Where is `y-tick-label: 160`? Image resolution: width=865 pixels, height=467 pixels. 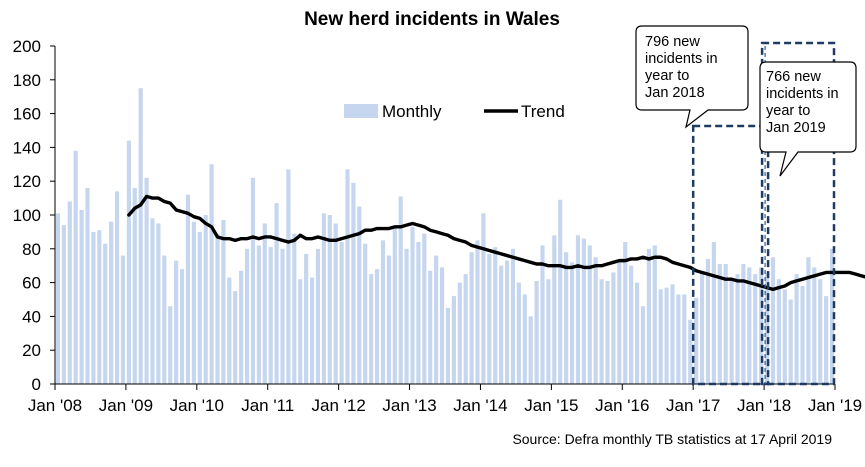
y-tick-label: 160 is located at coordinates (27, 114).